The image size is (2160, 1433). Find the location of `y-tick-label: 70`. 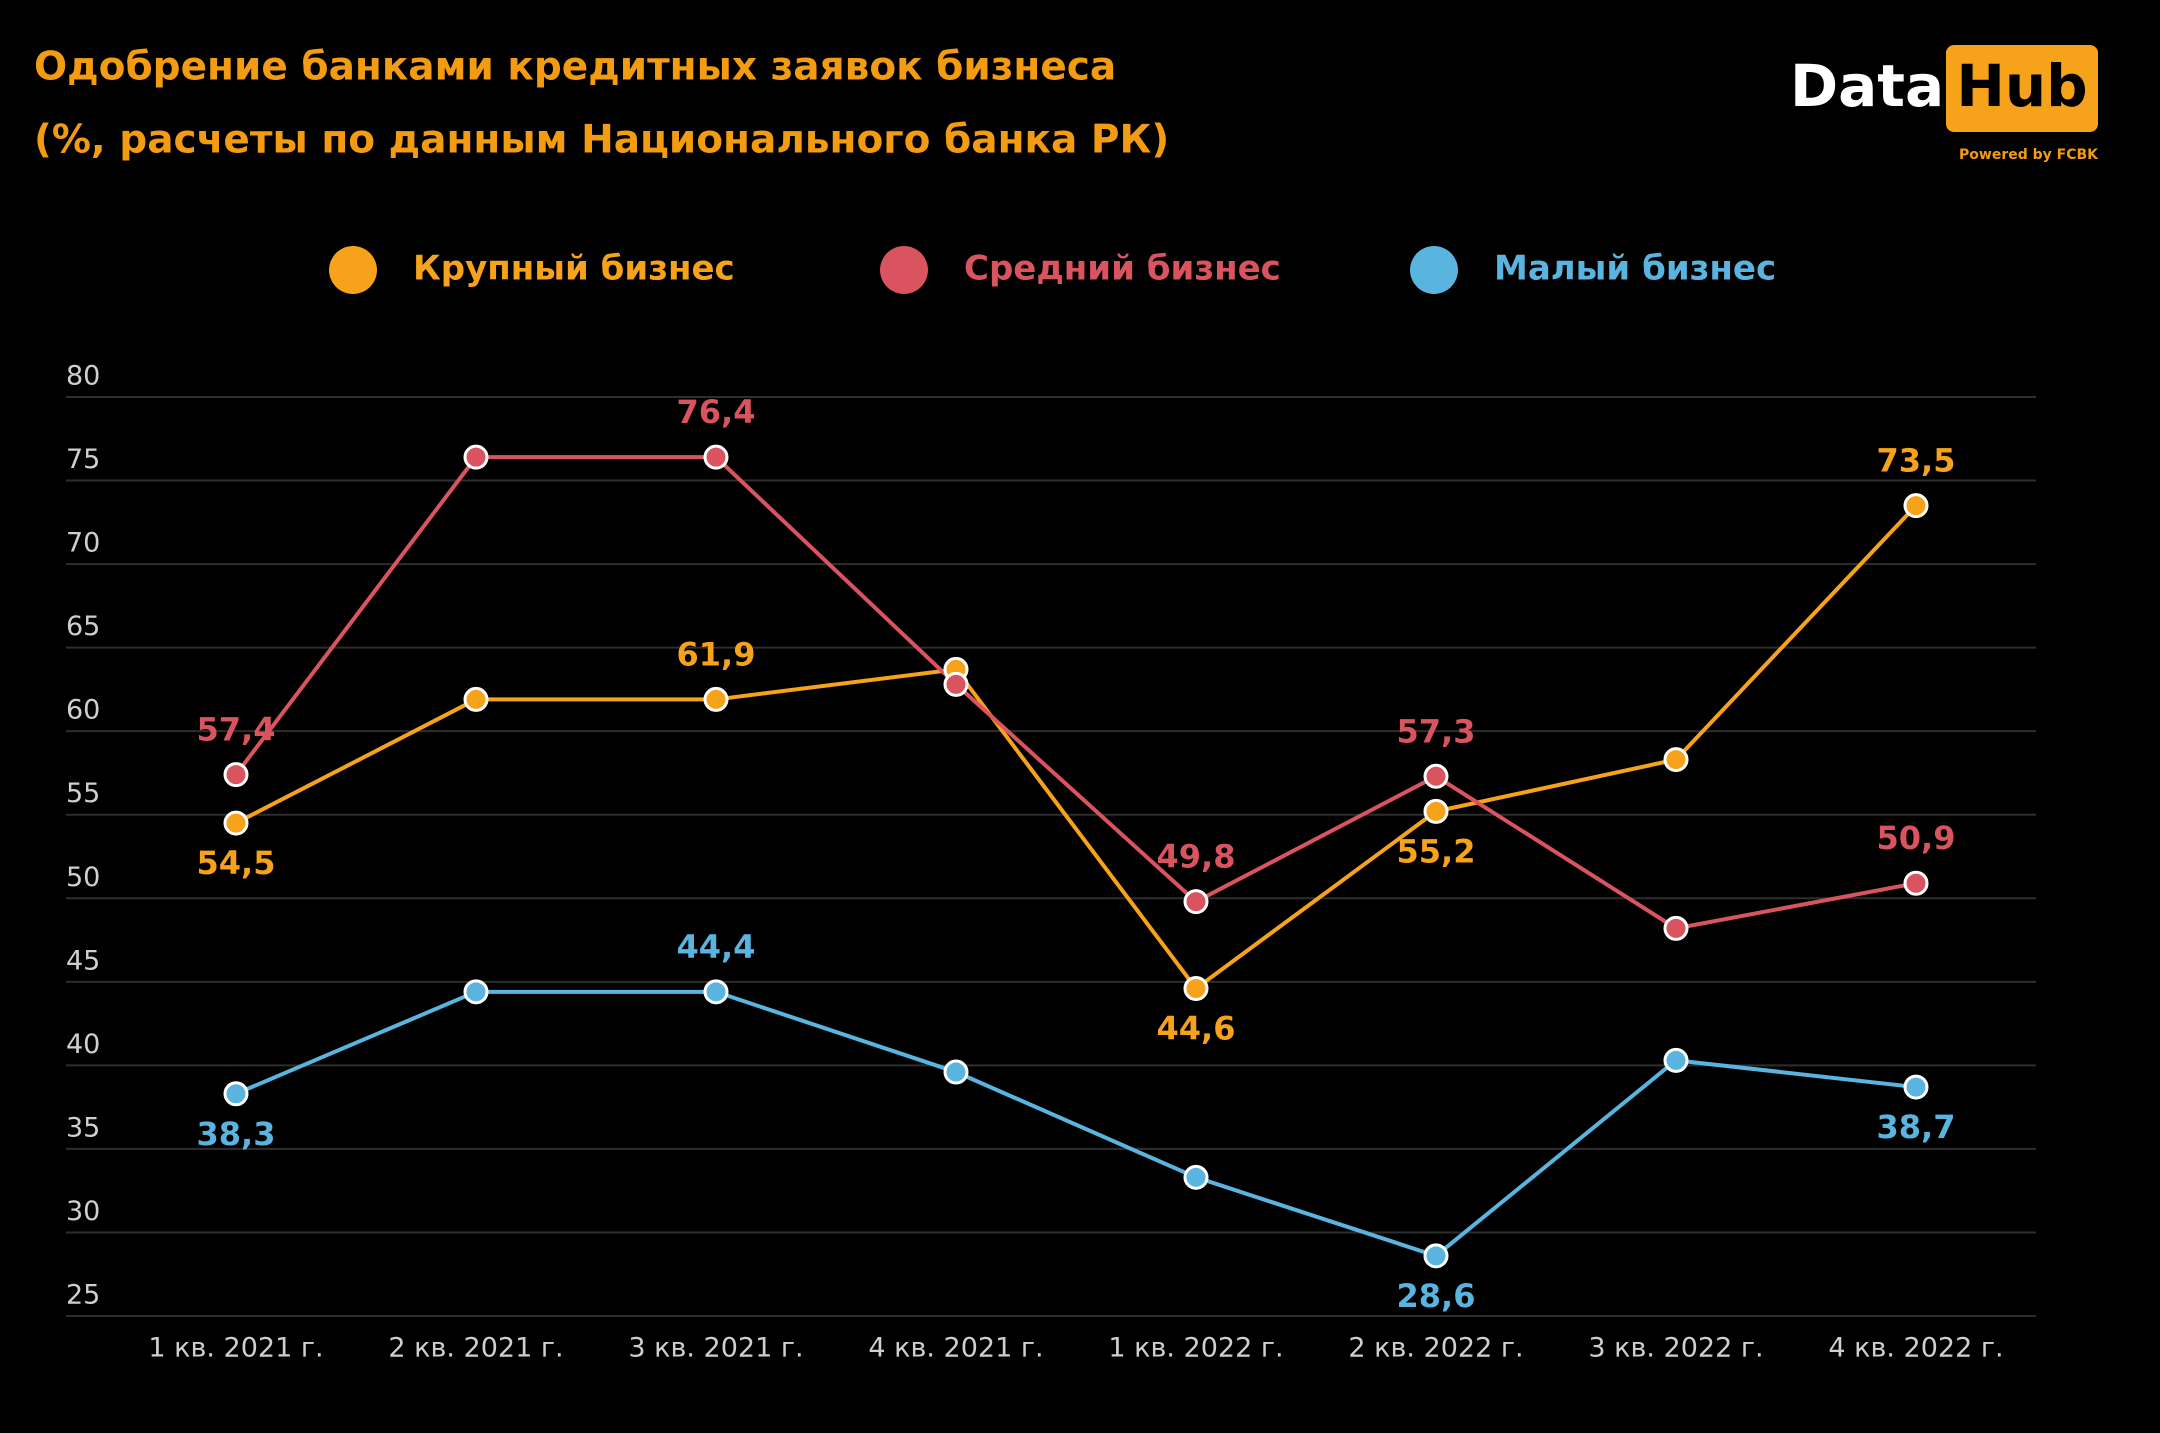

y-tick-label: 70 is located at coordinates (83, 543).